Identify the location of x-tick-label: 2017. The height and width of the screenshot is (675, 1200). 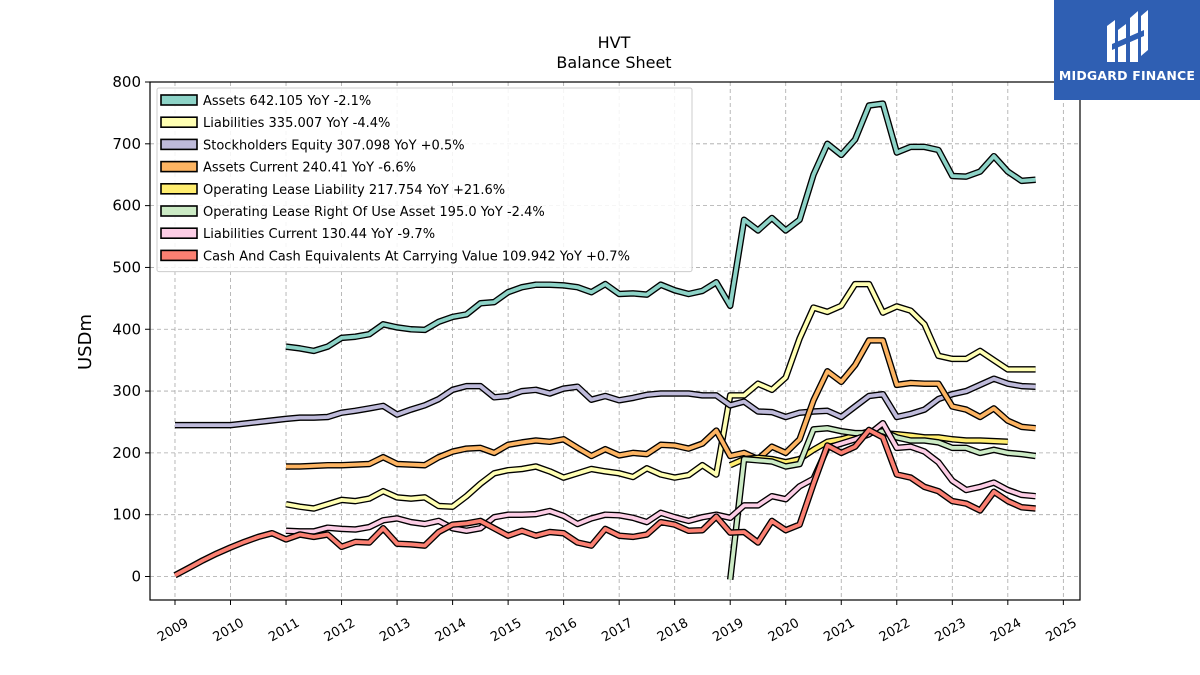
(617, 631).